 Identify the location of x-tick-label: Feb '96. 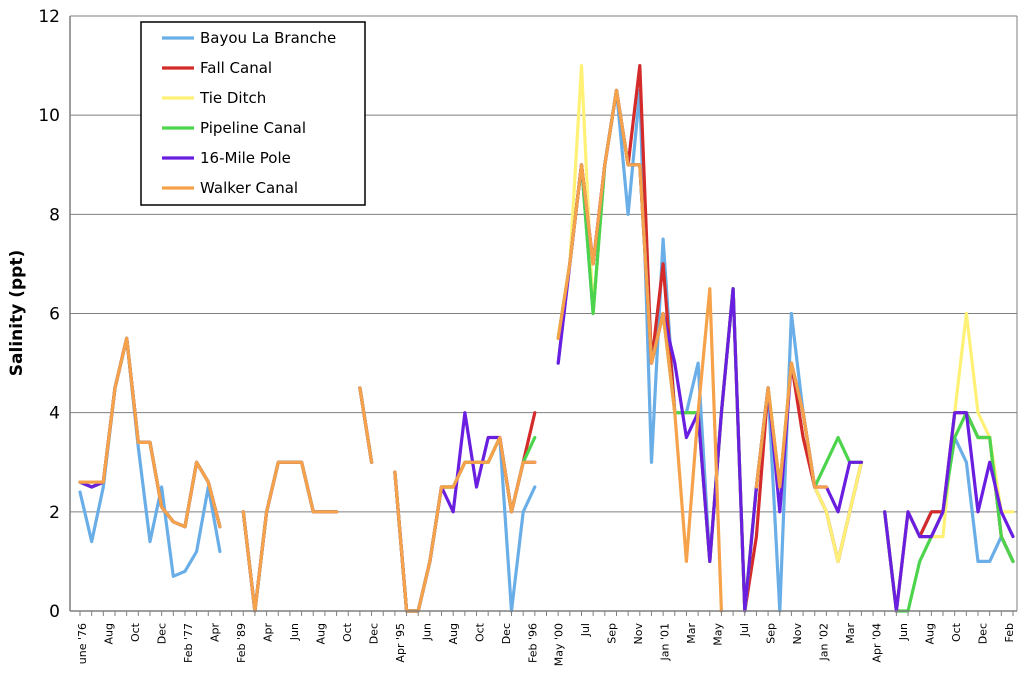
(532, 643).